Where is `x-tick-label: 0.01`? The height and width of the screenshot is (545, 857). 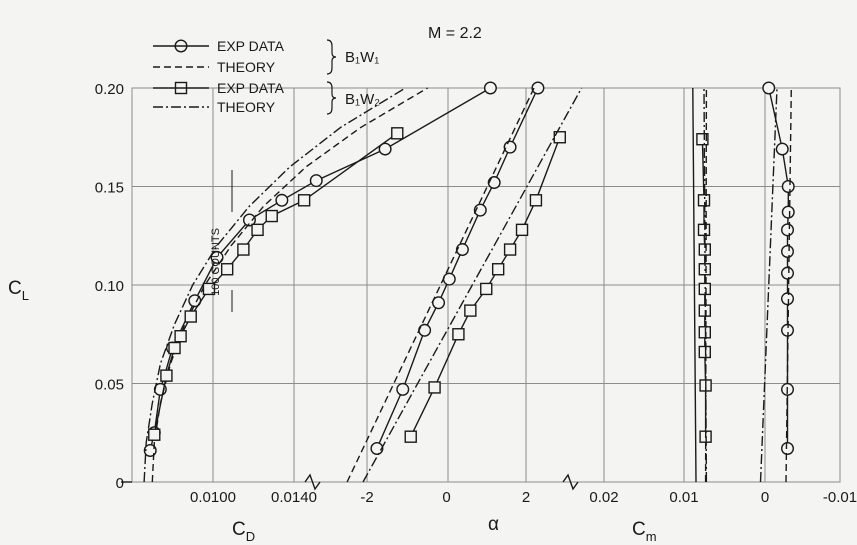
x-tick-label: 0.01 is located at coordinates (683, 497).